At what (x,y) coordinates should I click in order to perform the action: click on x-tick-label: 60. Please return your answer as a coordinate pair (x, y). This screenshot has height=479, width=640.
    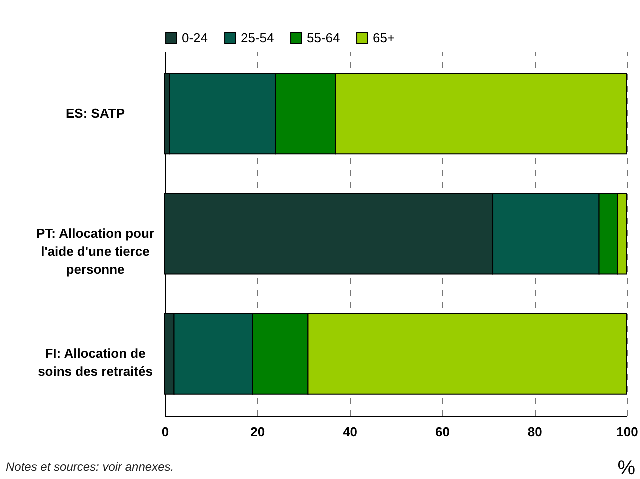
    Looking at the image, I should click on (442, 432).